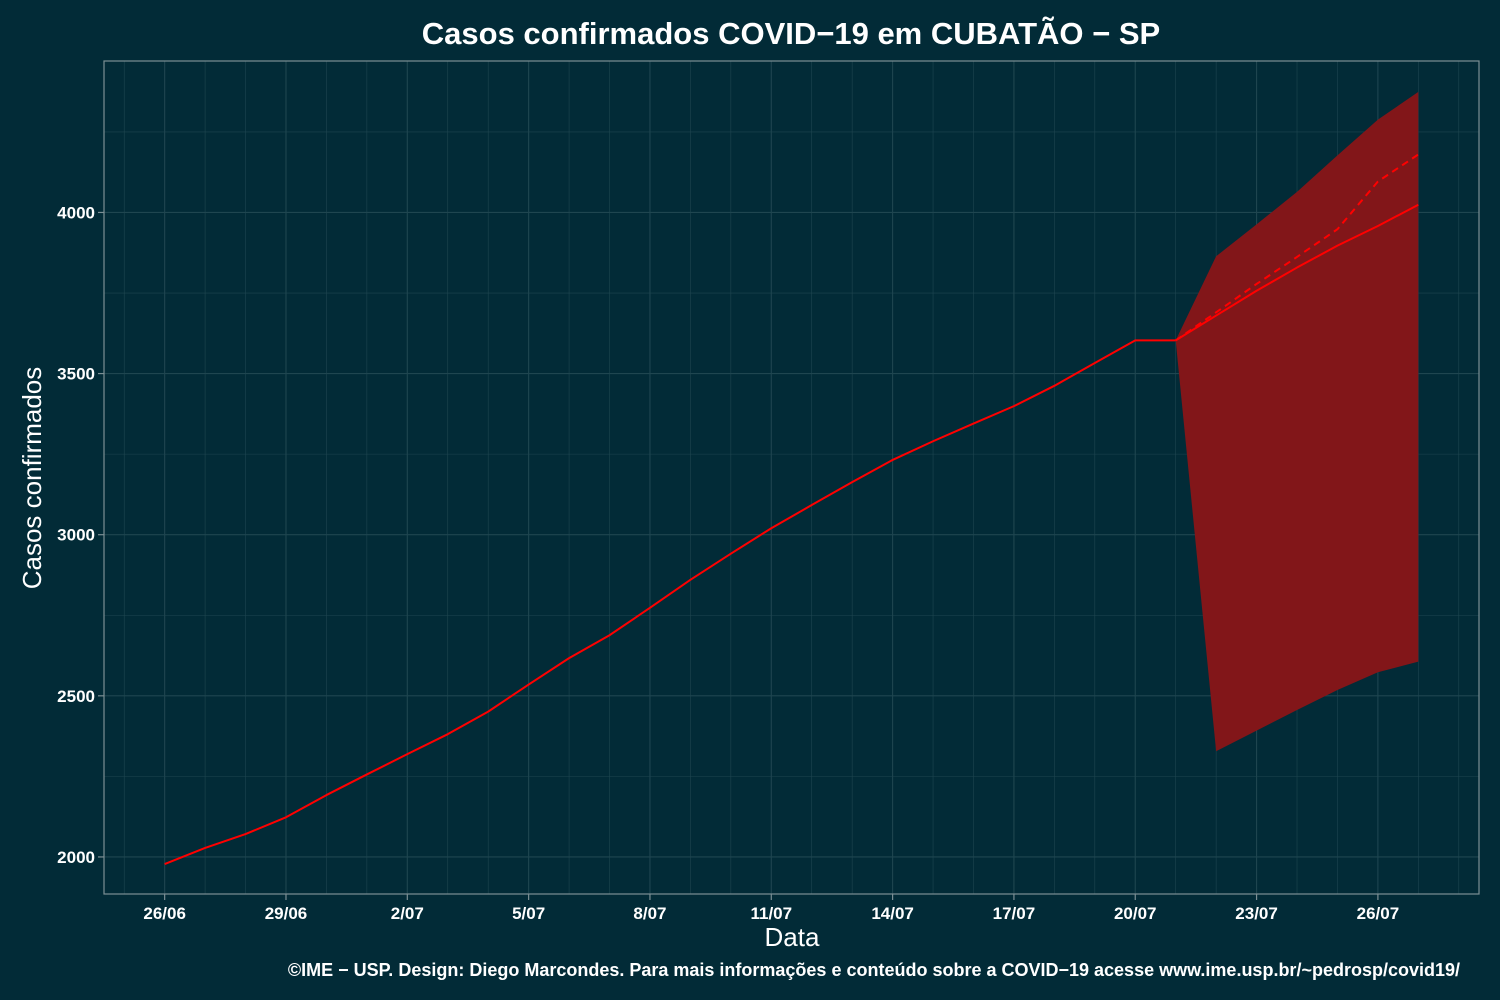 The width and height of the screenshot is (1500, 1000). I want to click on x-tick-label: 2/07, so click(407, 913).